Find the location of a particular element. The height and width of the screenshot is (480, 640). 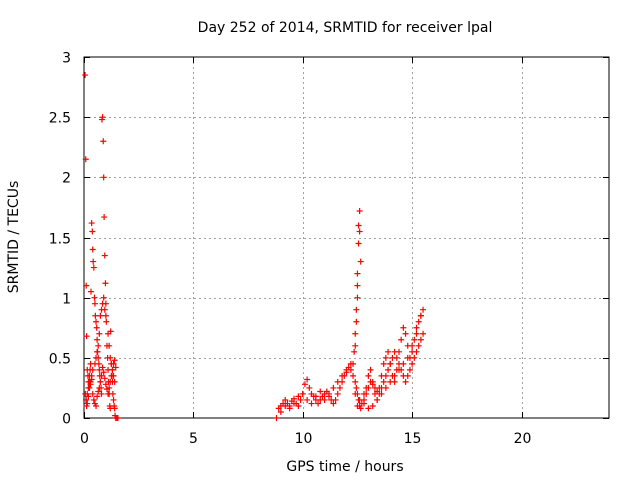

x-tick-label: 10 is located at coordinates (304, 439).